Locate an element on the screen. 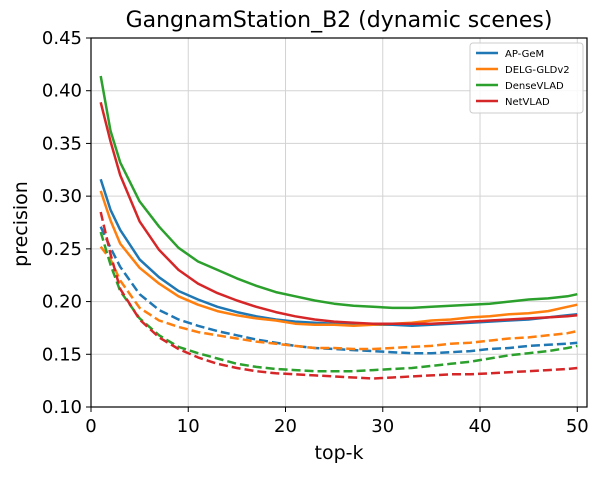  x-tick-label: 50 is located at coordinates (577, 426).